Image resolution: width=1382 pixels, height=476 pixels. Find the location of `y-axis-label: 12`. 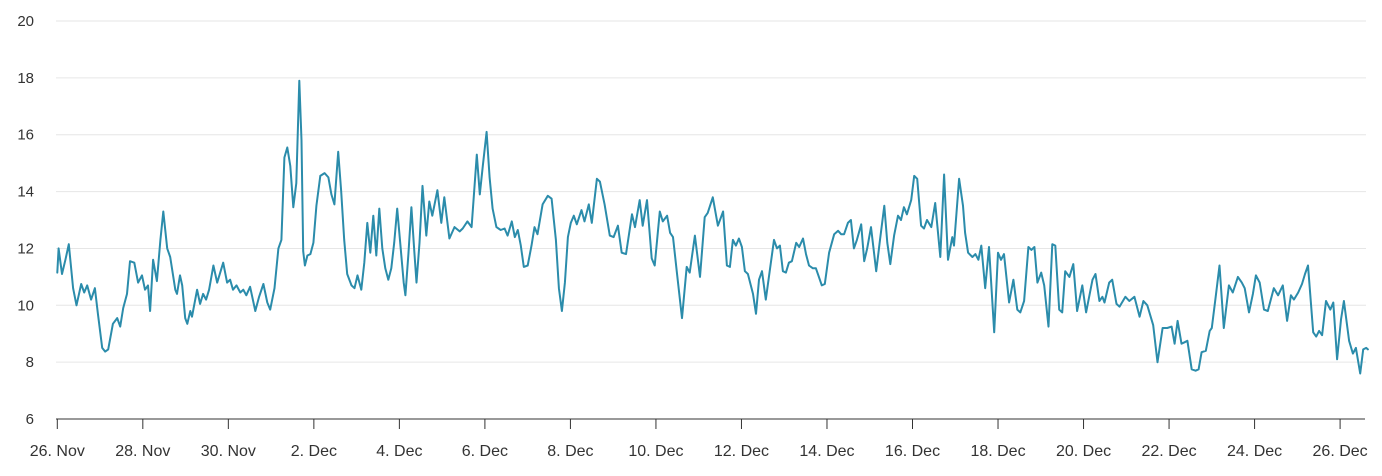

y-axis-label: 12 is located at coordinates (25, 248).